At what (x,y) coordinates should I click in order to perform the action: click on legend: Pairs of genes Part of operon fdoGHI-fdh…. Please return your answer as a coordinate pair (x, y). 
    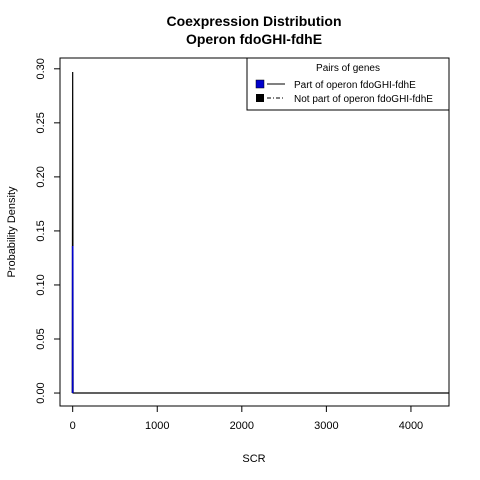
    Looking at the image, I should click on (348, 84).